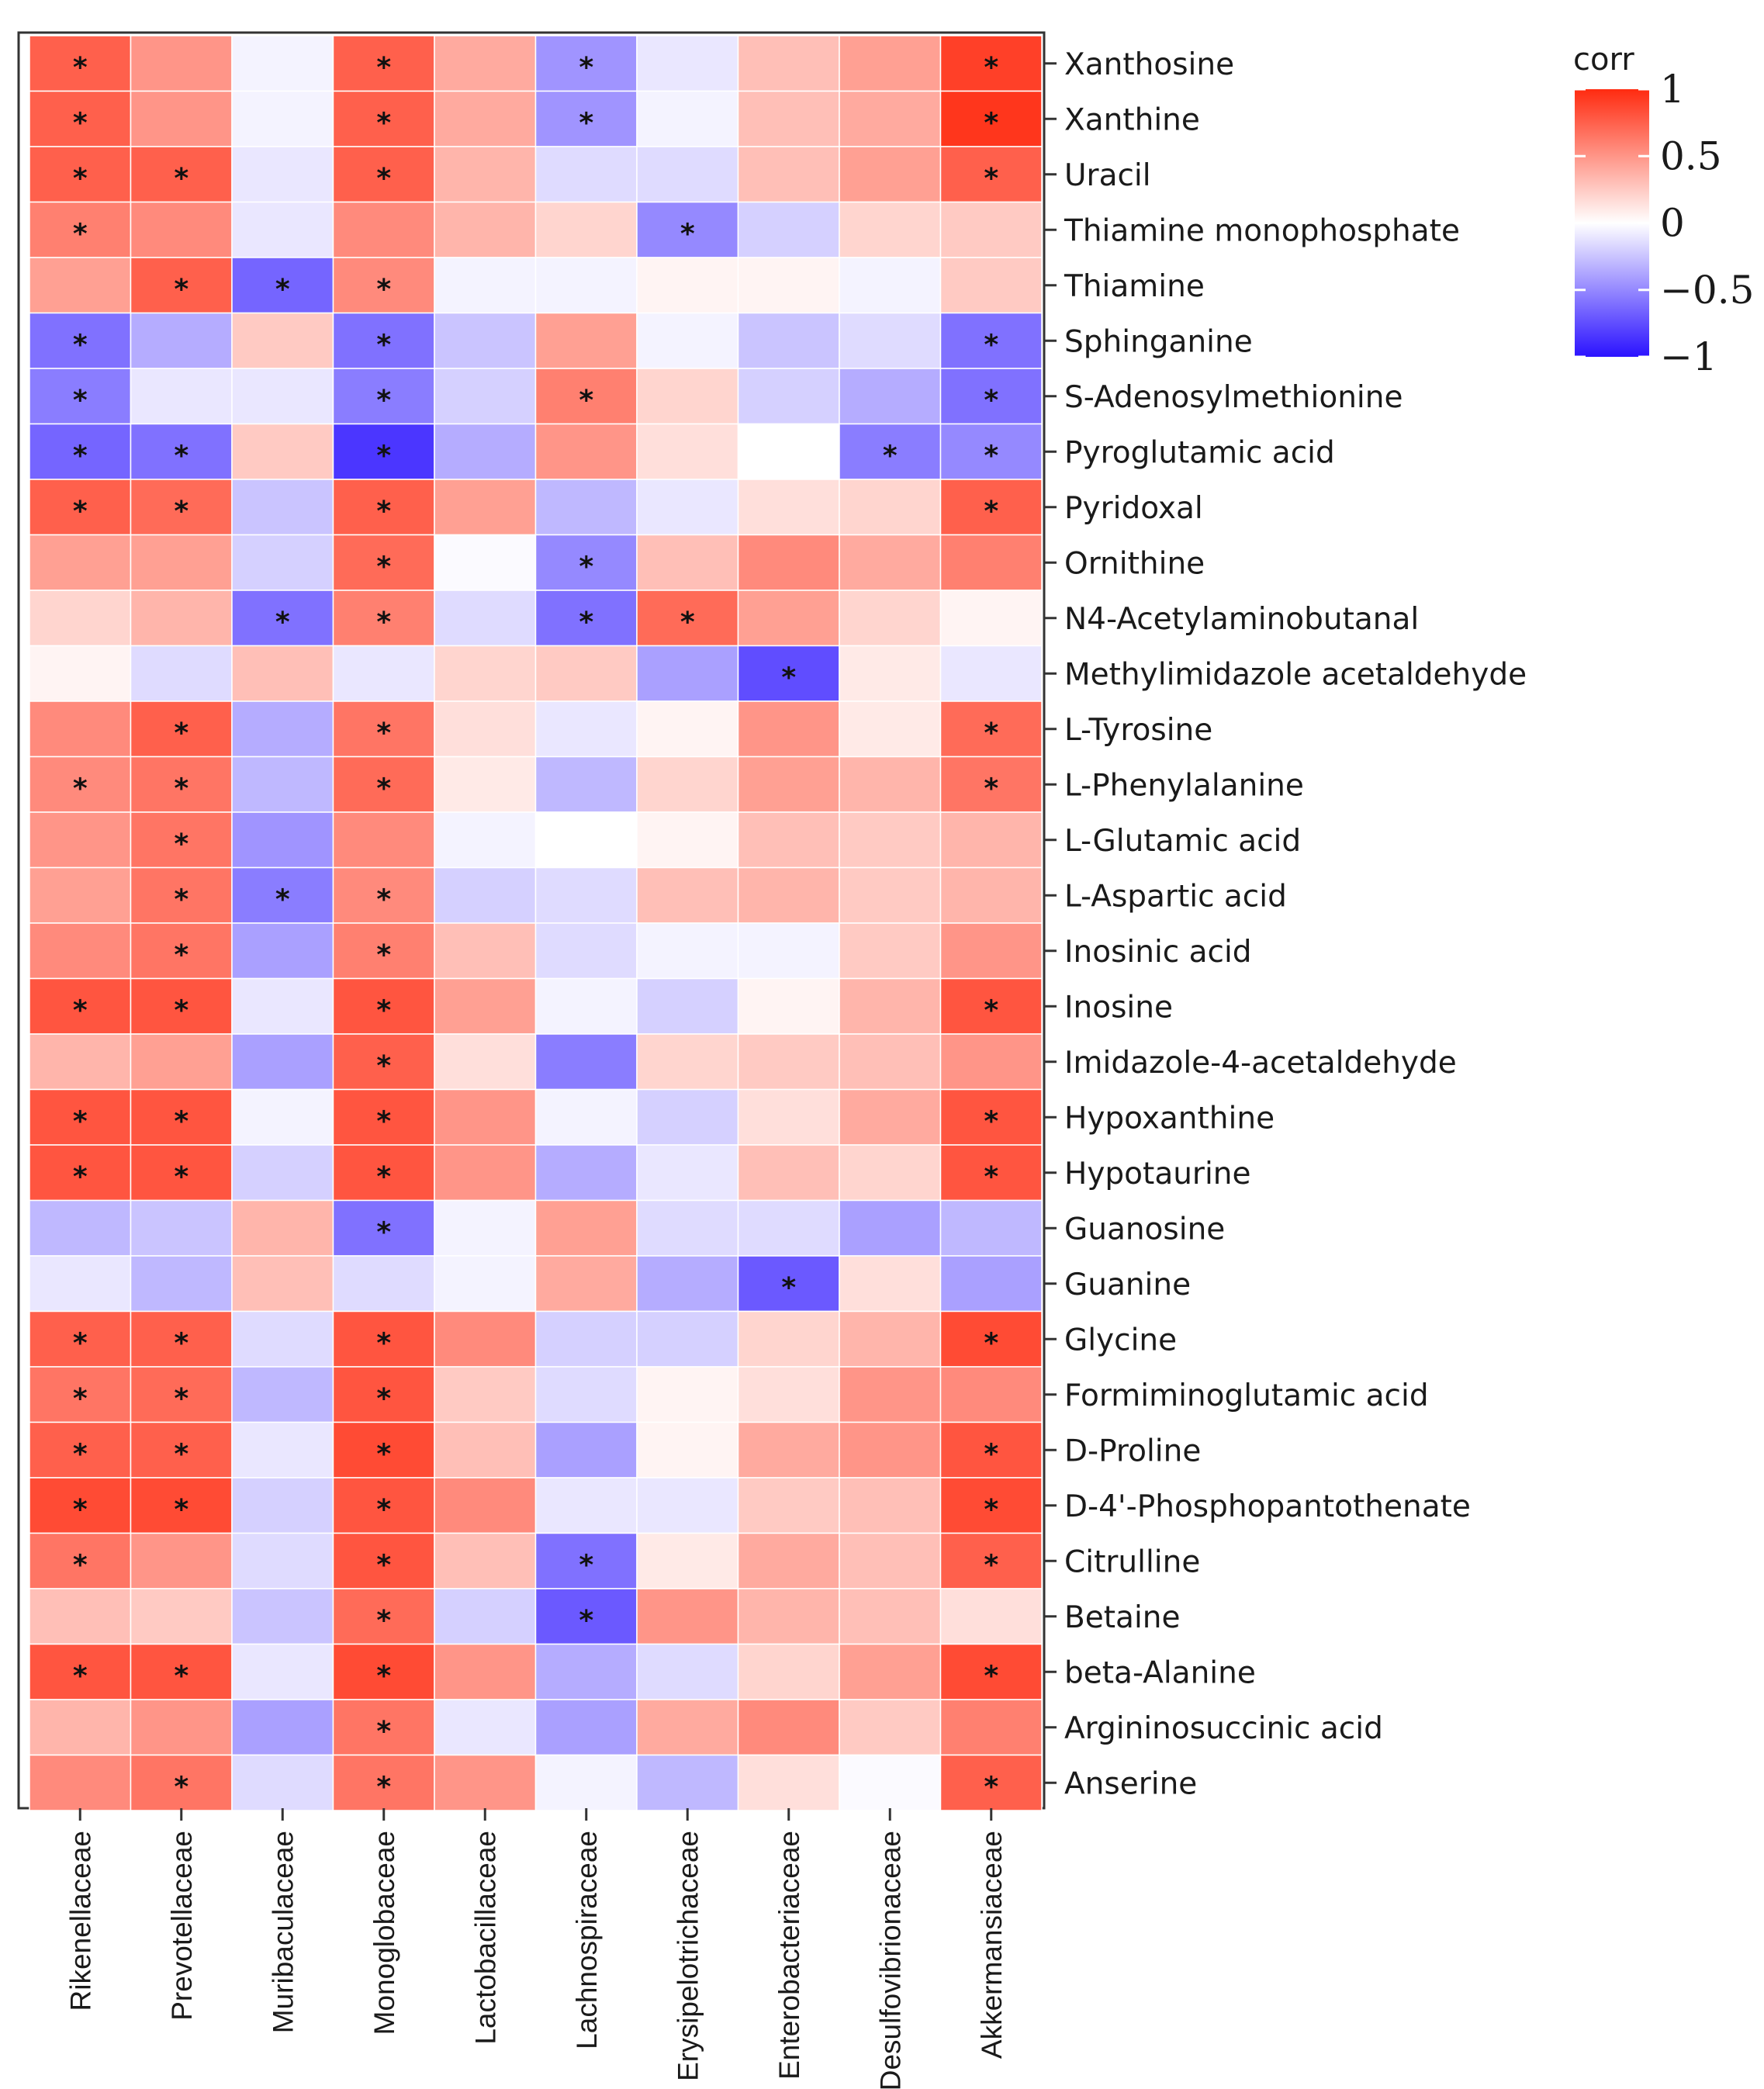 Image resolution: width=1764 pixels, height=2089 pixels. I want to click on column-label: Lachnospiraceae, so click(587, 1940).